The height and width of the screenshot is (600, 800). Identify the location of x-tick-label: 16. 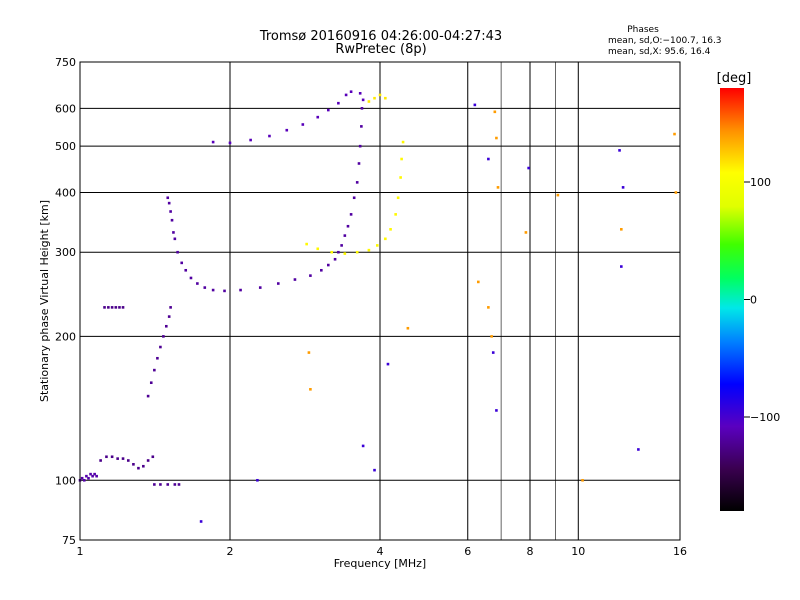
(680, 551).